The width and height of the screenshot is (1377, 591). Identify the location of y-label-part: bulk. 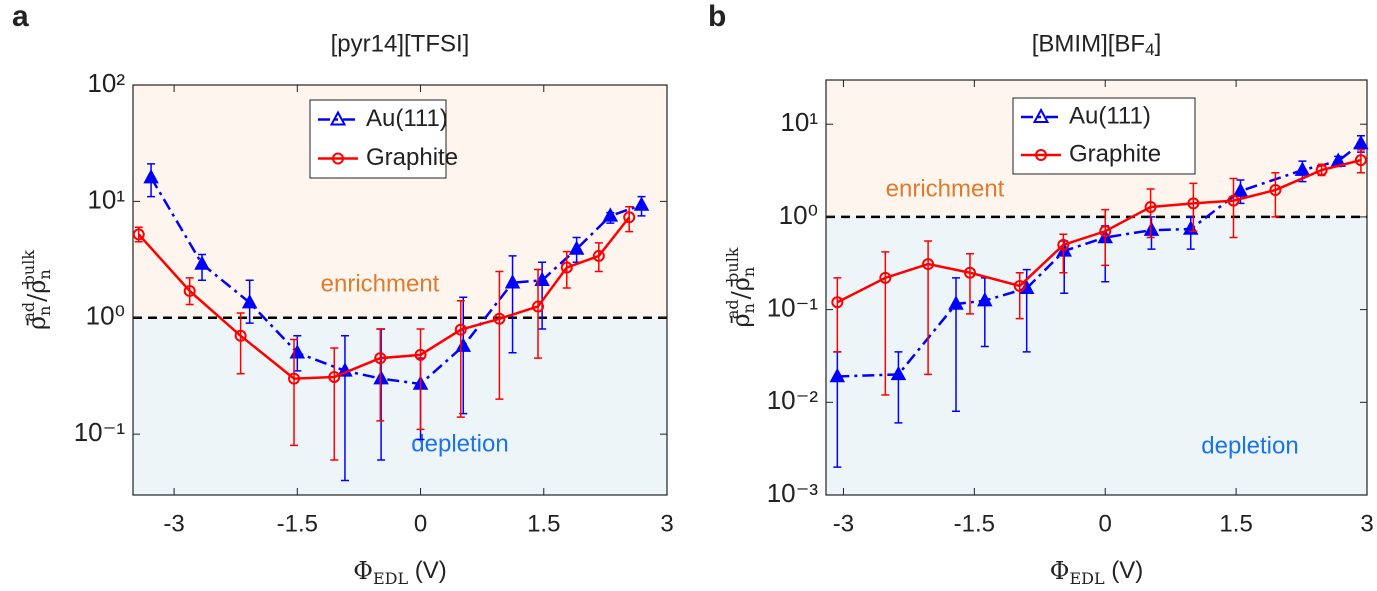
(28, 268).